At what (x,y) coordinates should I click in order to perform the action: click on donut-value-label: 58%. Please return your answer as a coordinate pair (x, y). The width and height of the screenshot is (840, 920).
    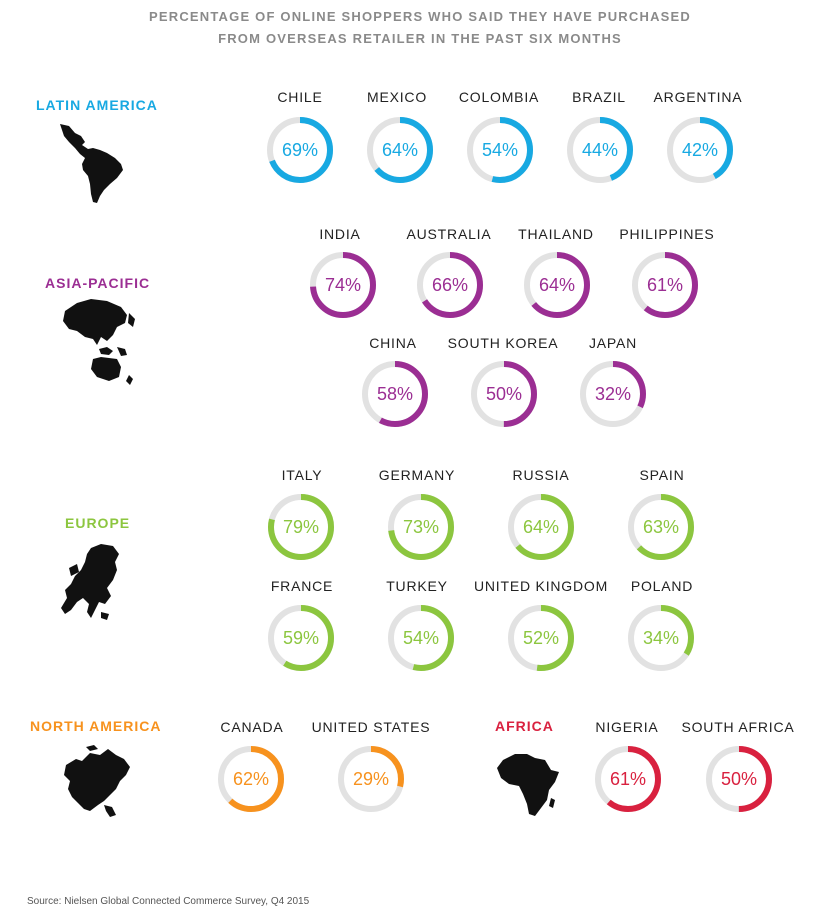
    Looking at the image, I should click on (395, 394).